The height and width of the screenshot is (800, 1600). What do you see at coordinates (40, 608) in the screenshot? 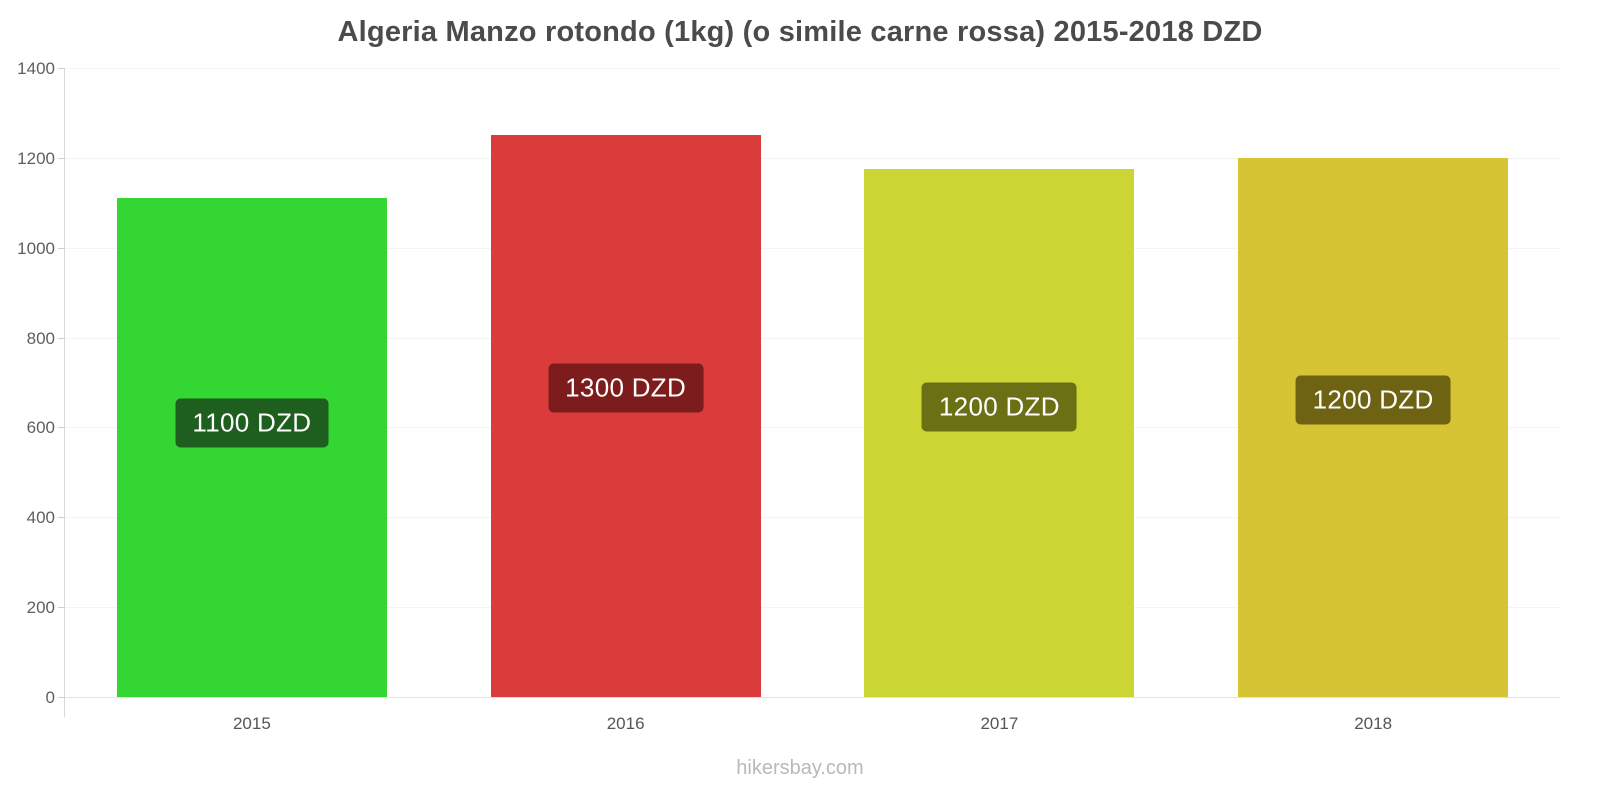
I see `y-axis-tick-label: 200` at bounding box center [40, 608].